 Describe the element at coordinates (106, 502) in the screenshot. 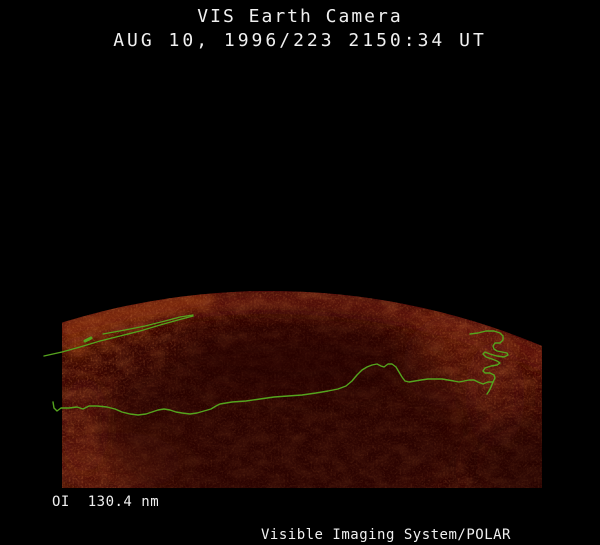

I see `emission-wavelength-label: OI 130.4 nm` at that location.